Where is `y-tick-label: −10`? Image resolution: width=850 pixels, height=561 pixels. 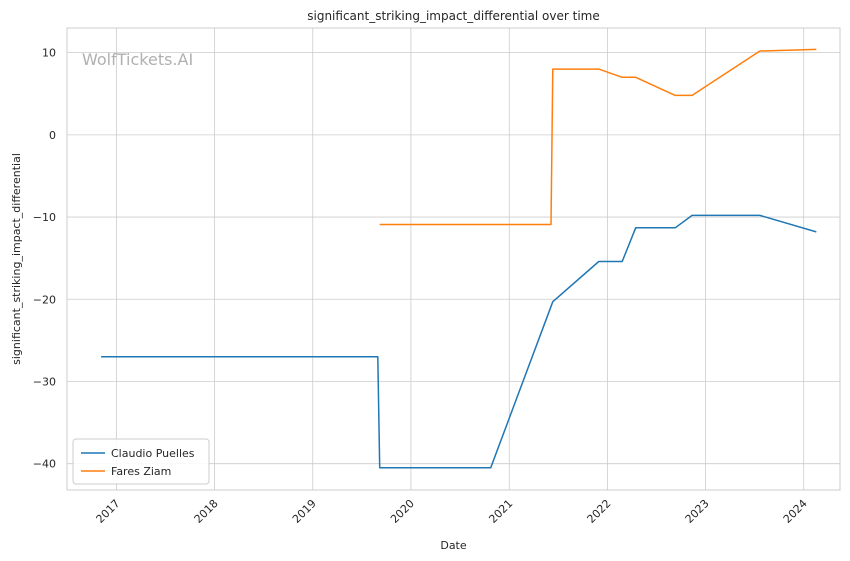 y-tick-label: −10 is located at coordinates (44, 217).